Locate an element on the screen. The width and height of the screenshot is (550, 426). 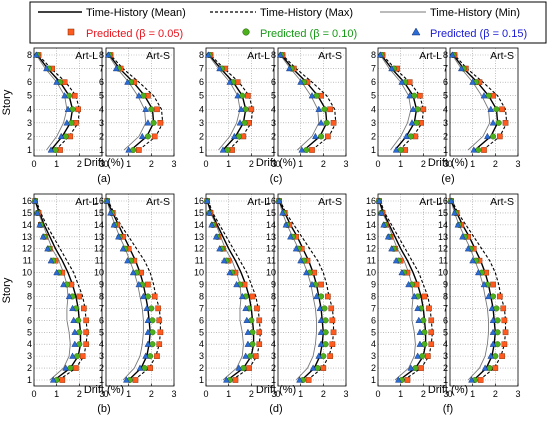
x-tick-label: 3 is located at coordinates (345, 394).